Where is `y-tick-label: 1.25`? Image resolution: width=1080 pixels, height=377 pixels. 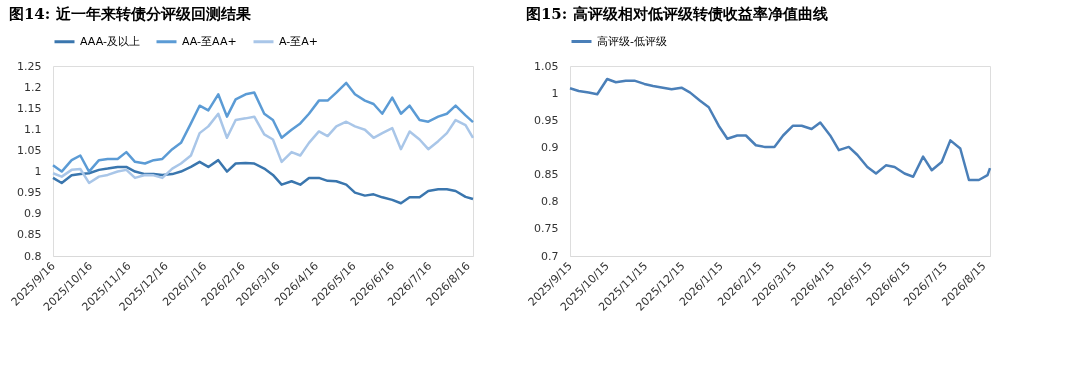 y-tick-label: 1.25 is located at coordinates (29, 66).